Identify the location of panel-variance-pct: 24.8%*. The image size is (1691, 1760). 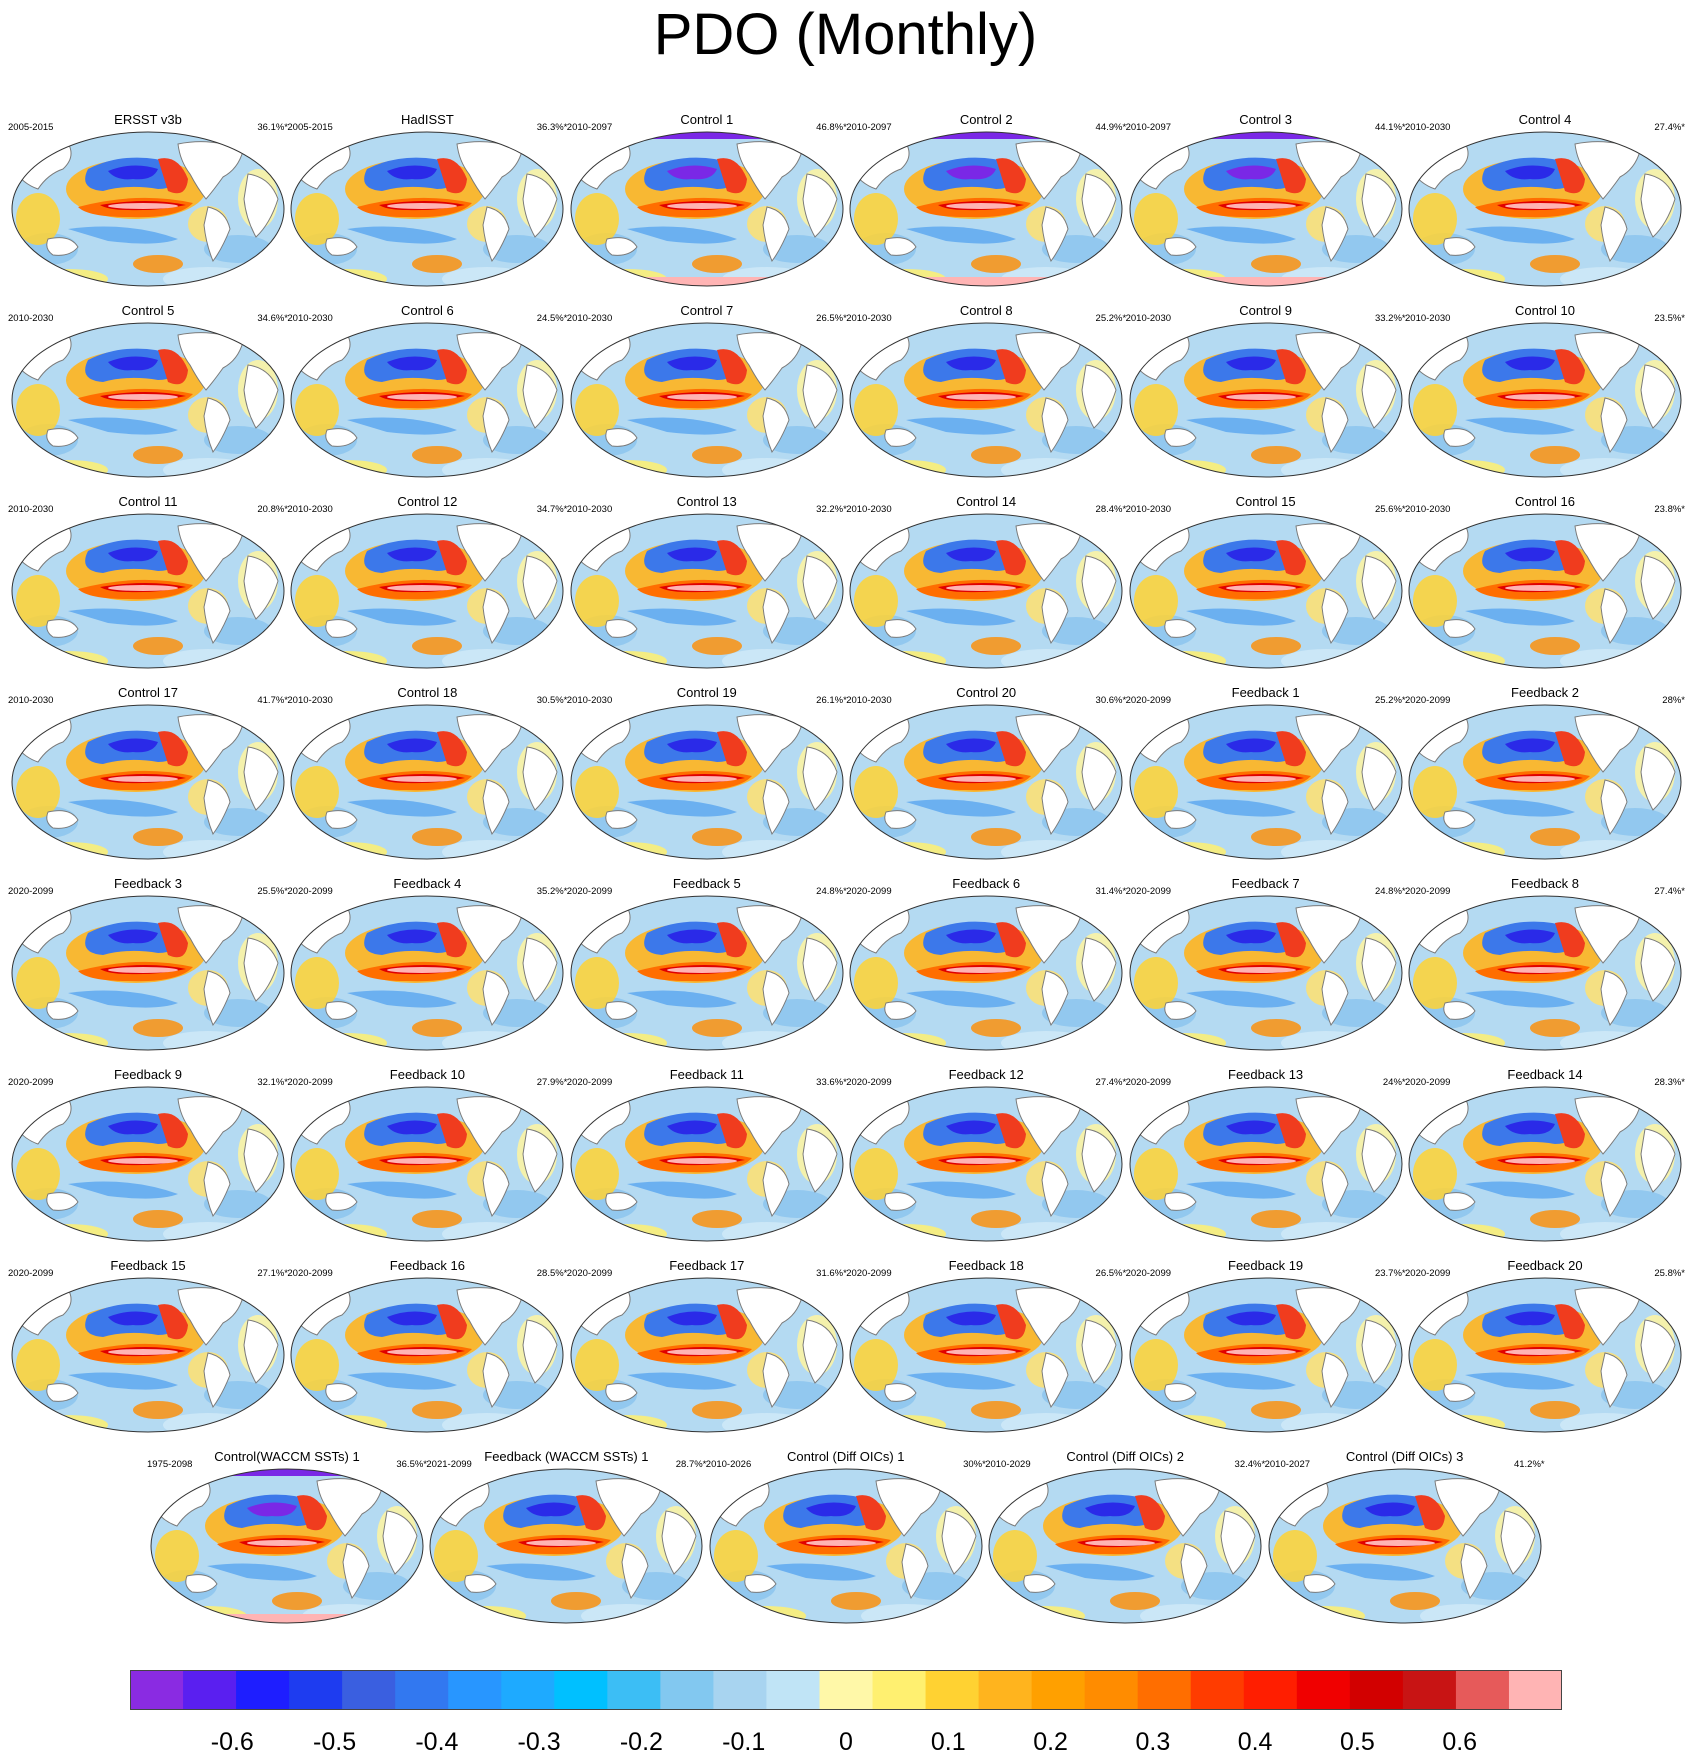
(831, 891).